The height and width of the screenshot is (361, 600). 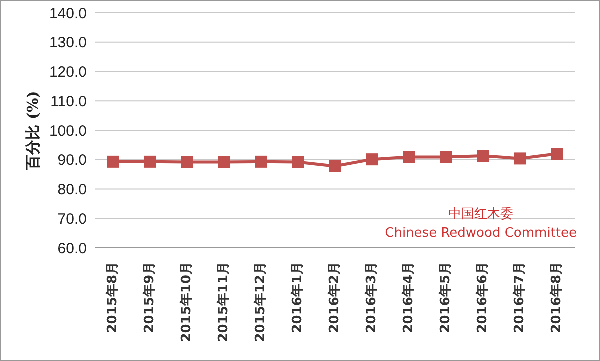 What do you see at coordinates (72, 161) in the screenshot?
I see `y-tick-label: 90.0` at bounding box center [72, 161].